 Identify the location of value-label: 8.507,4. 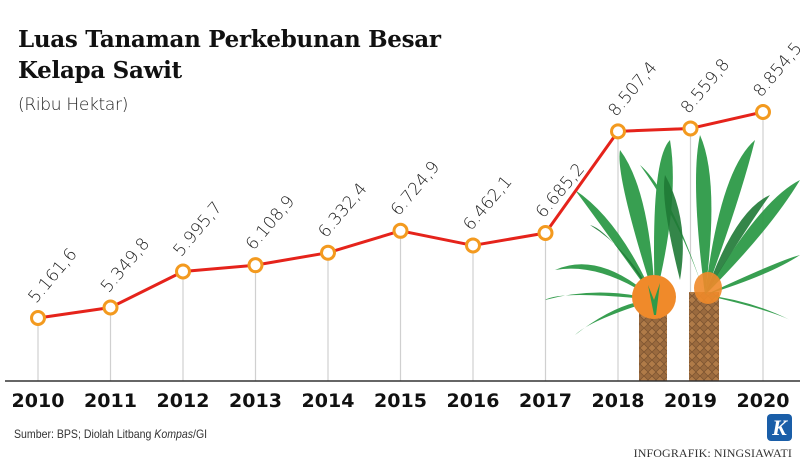
(633, 89).